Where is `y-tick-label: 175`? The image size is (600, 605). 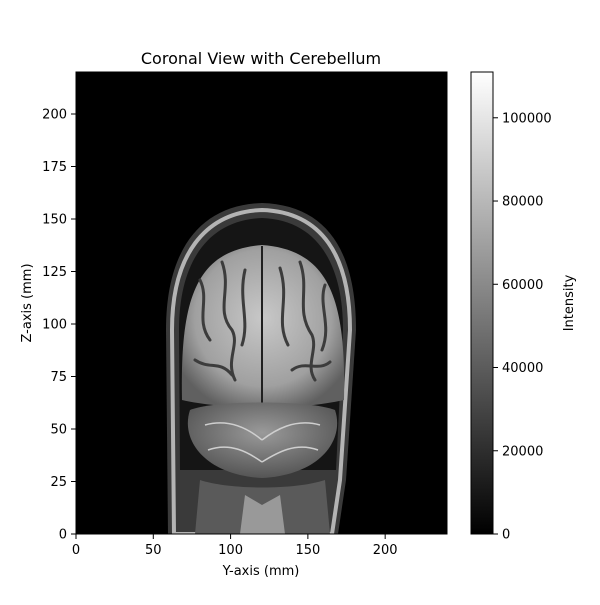 y-tick-label: 175 is located at coordinates (54, 167).